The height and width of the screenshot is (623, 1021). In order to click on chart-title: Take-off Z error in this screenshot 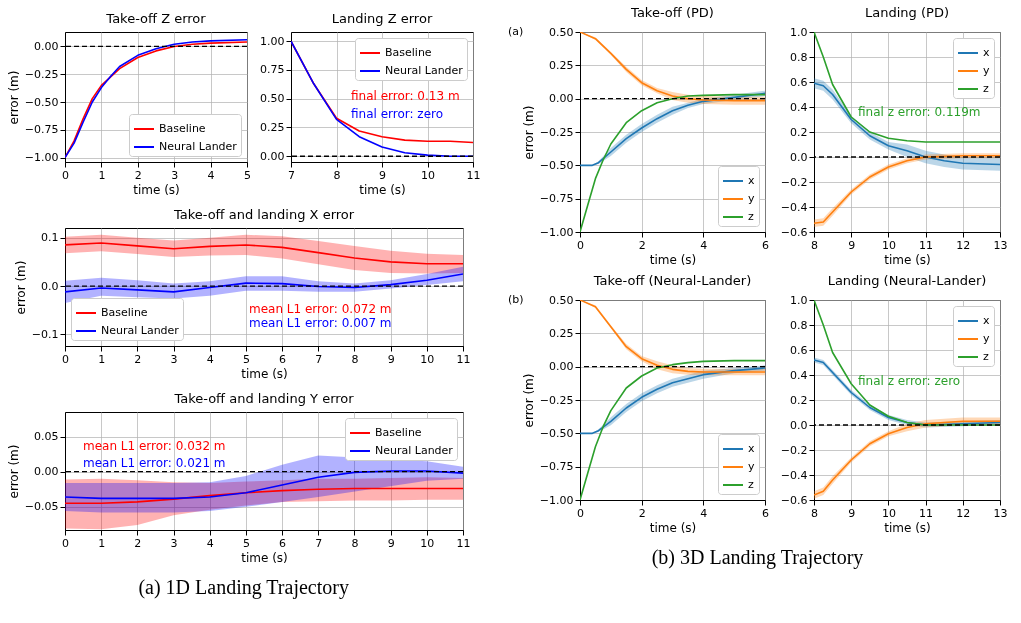, I will do `click(156, 18)`.